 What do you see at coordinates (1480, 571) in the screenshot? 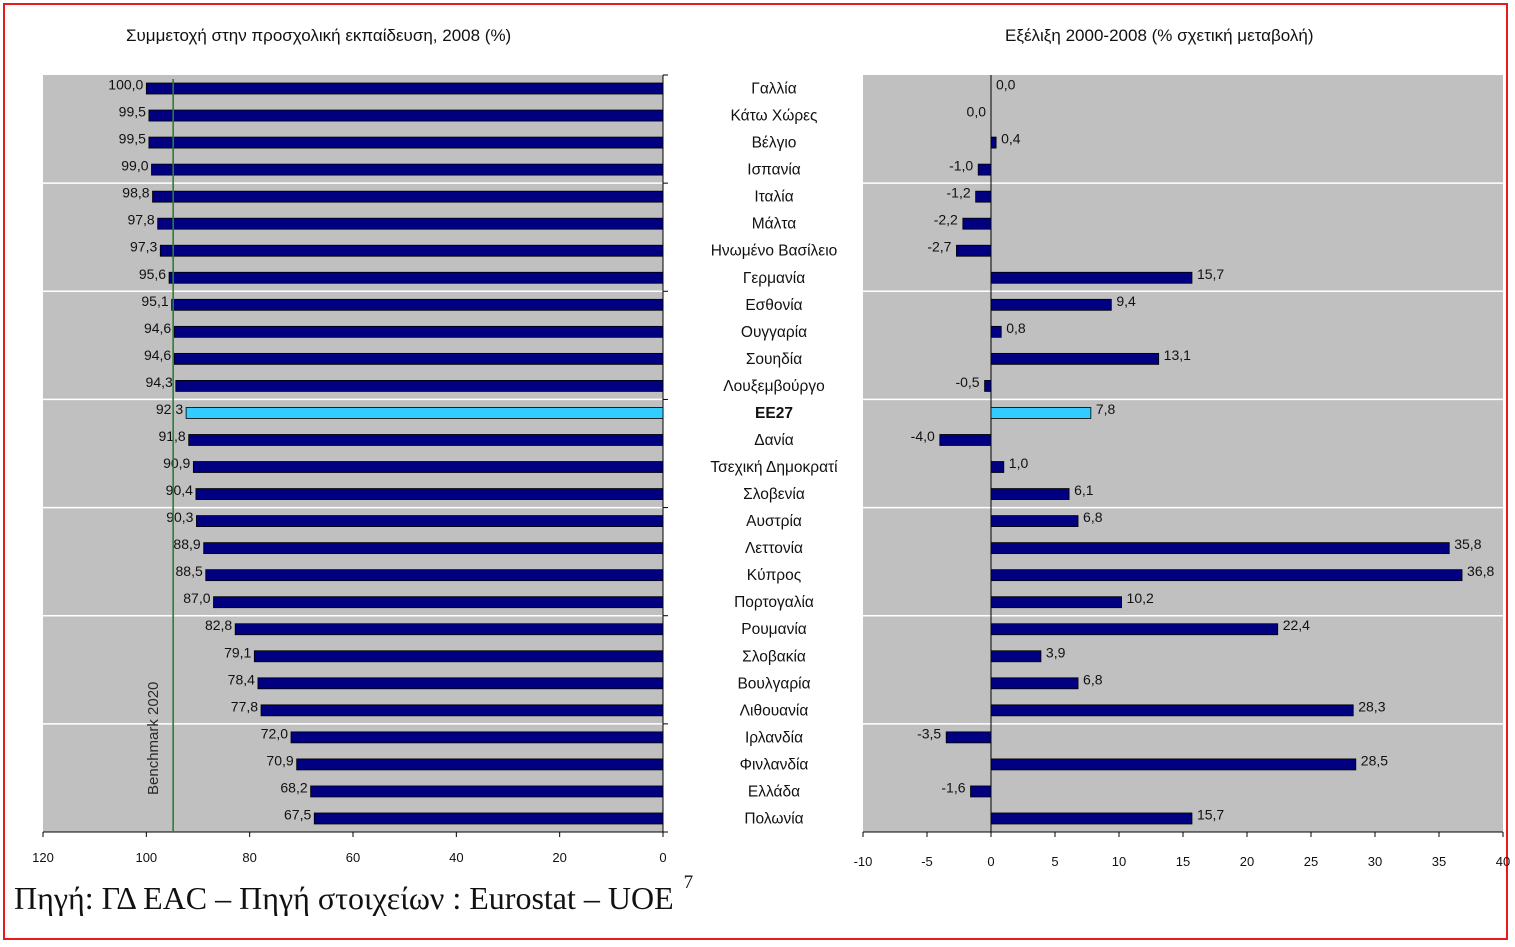
I see `right-bar-label: 36,8` at bounding box center [1480, 571].